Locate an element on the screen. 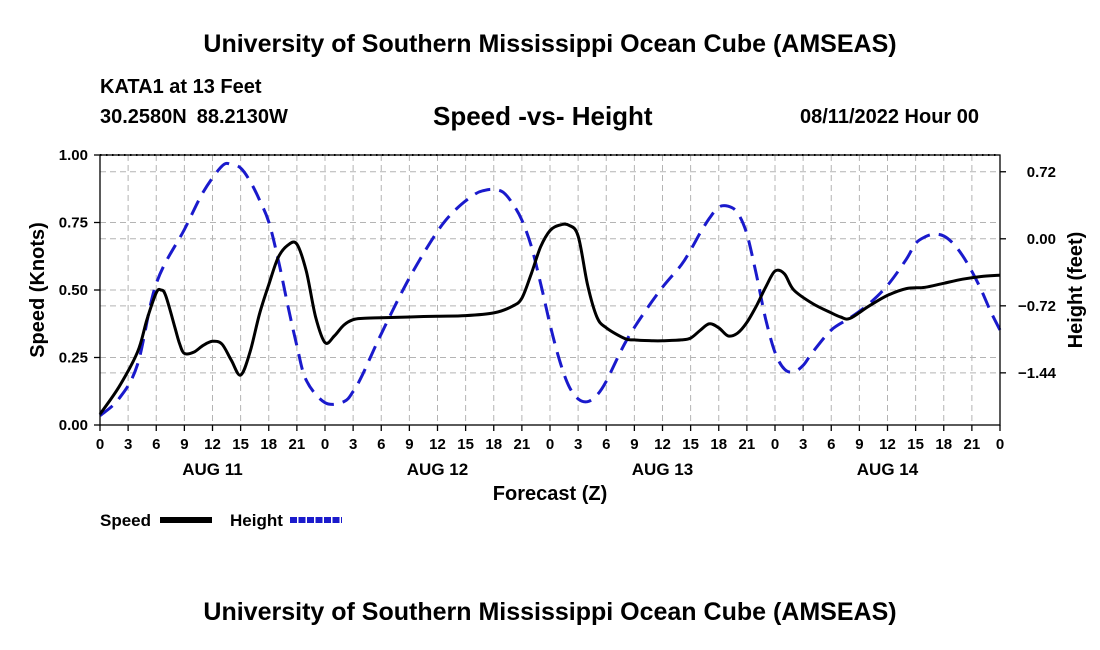 The image size is (1100, 650). station-label: KATA1 at 13 Feet is located at coordinates (181, 87).